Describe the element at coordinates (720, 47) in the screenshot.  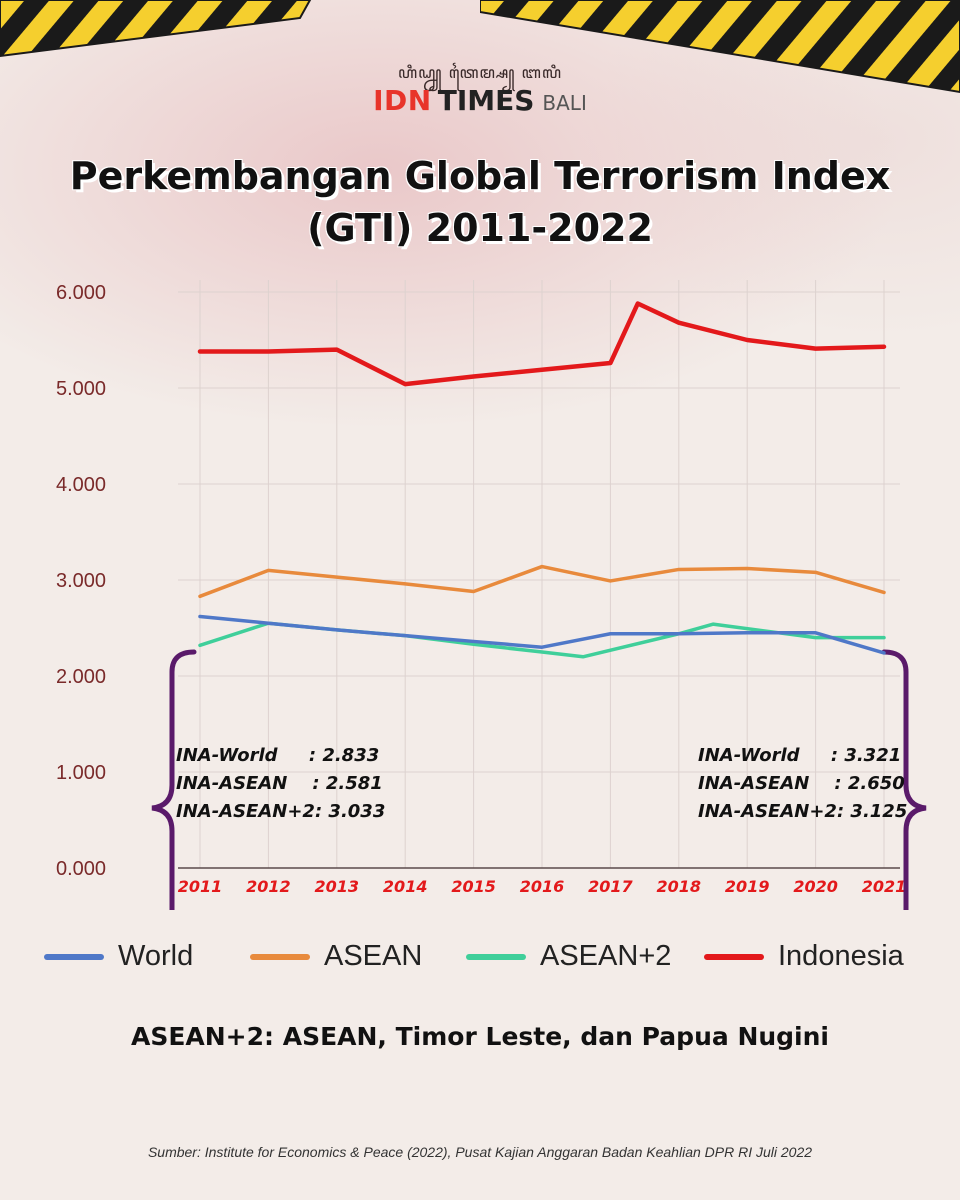
I see `caution-tape-right` at that location.